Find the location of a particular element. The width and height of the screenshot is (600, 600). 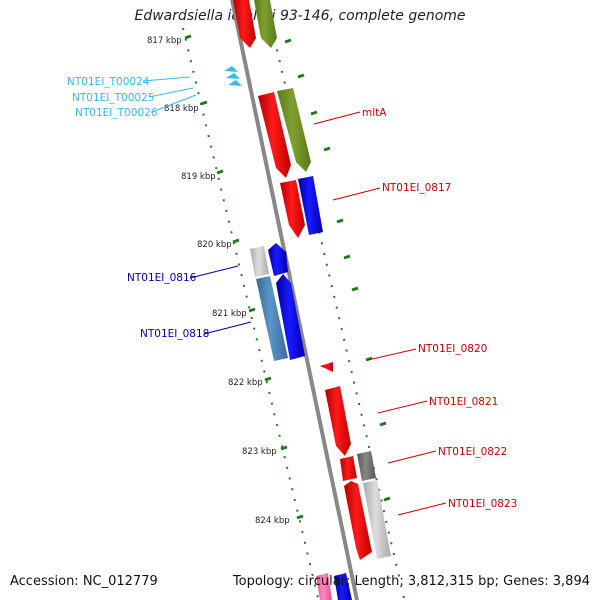

label-nt01ei-0823: NT01EI_0823 is located at coordinates (482, 504).